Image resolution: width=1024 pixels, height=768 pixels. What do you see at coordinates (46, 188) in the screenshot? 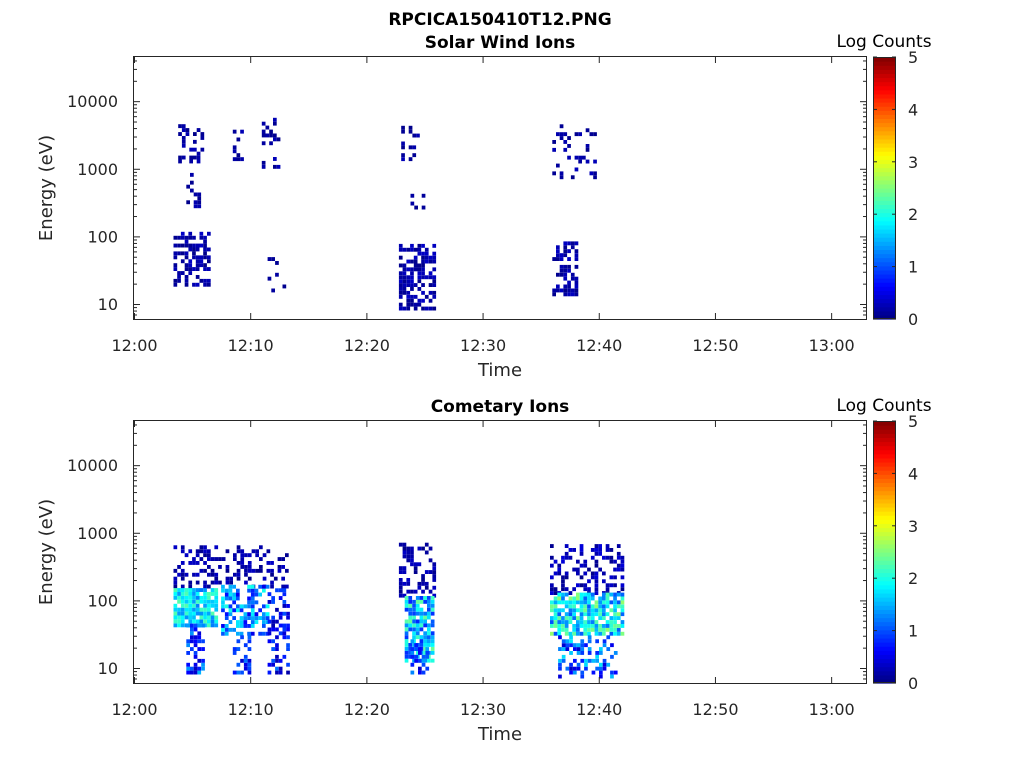
I see `y-axis-label-solar-wind: Energy (eV)` at bounding box center [46, 188].